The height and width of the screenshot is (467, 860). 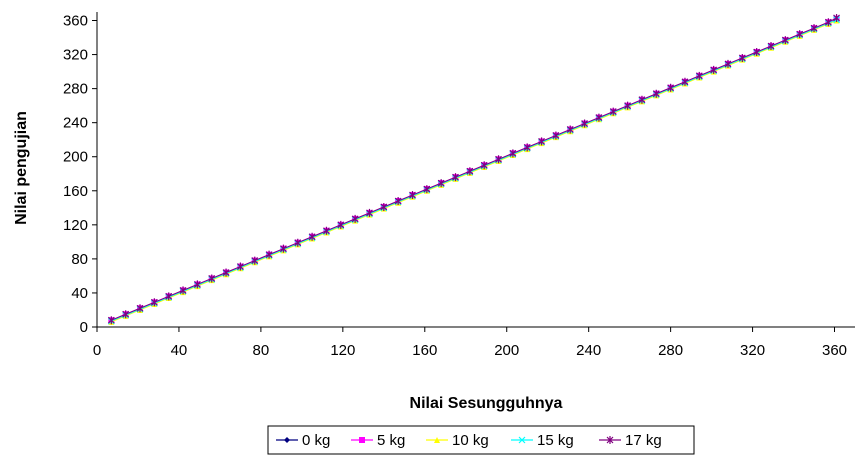 I want to click on x-tick-label: 200, so click(x=506, y=350).